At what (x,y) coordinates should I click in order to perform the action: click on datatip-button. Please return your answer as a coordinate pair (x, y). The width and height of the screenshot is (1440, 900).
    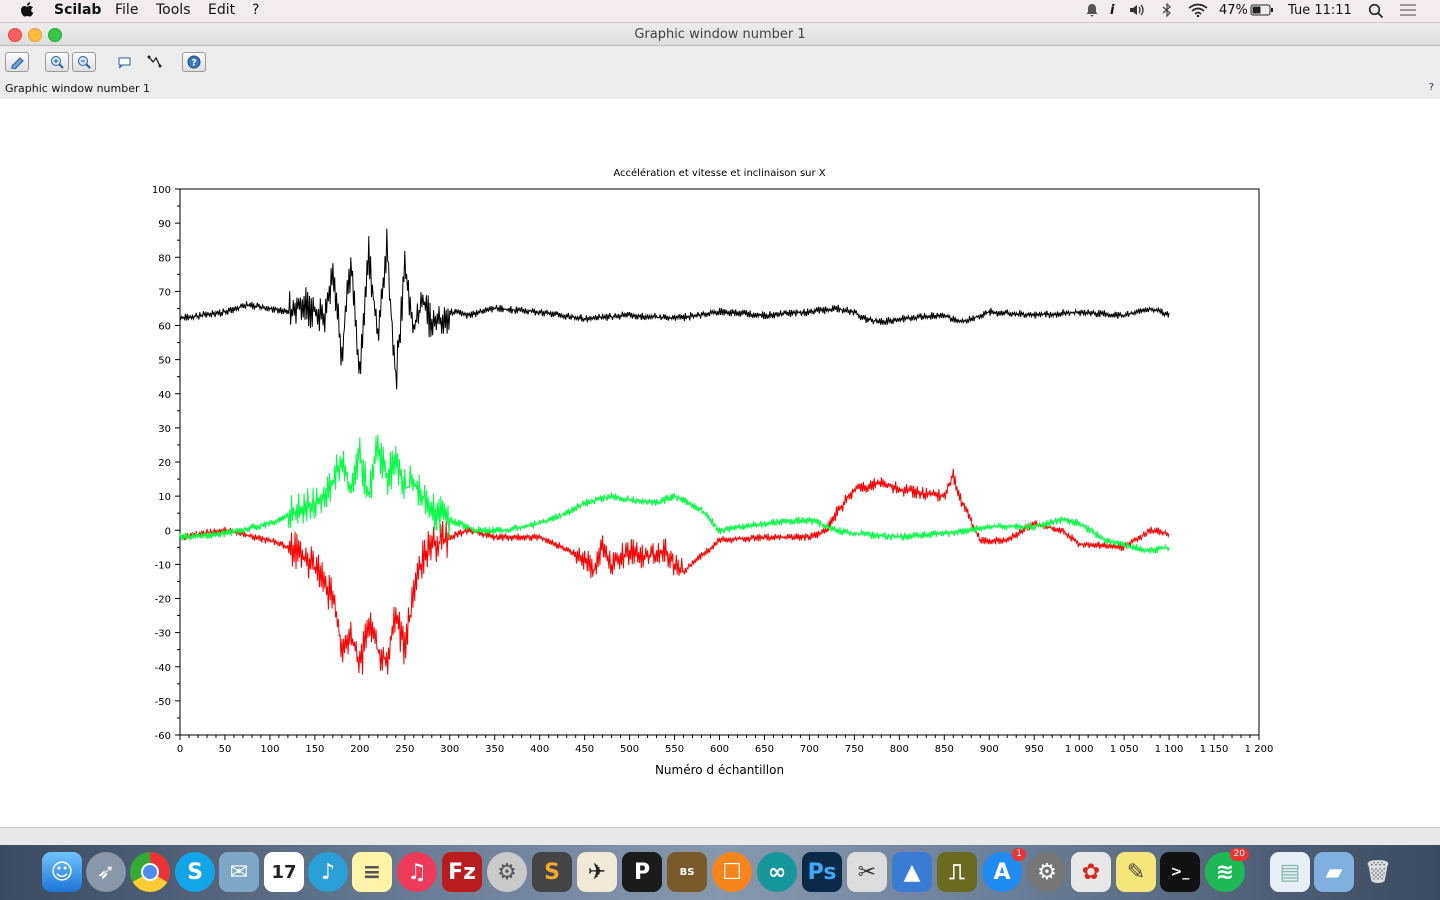
    Looking at the image, I should click on (125, 64).